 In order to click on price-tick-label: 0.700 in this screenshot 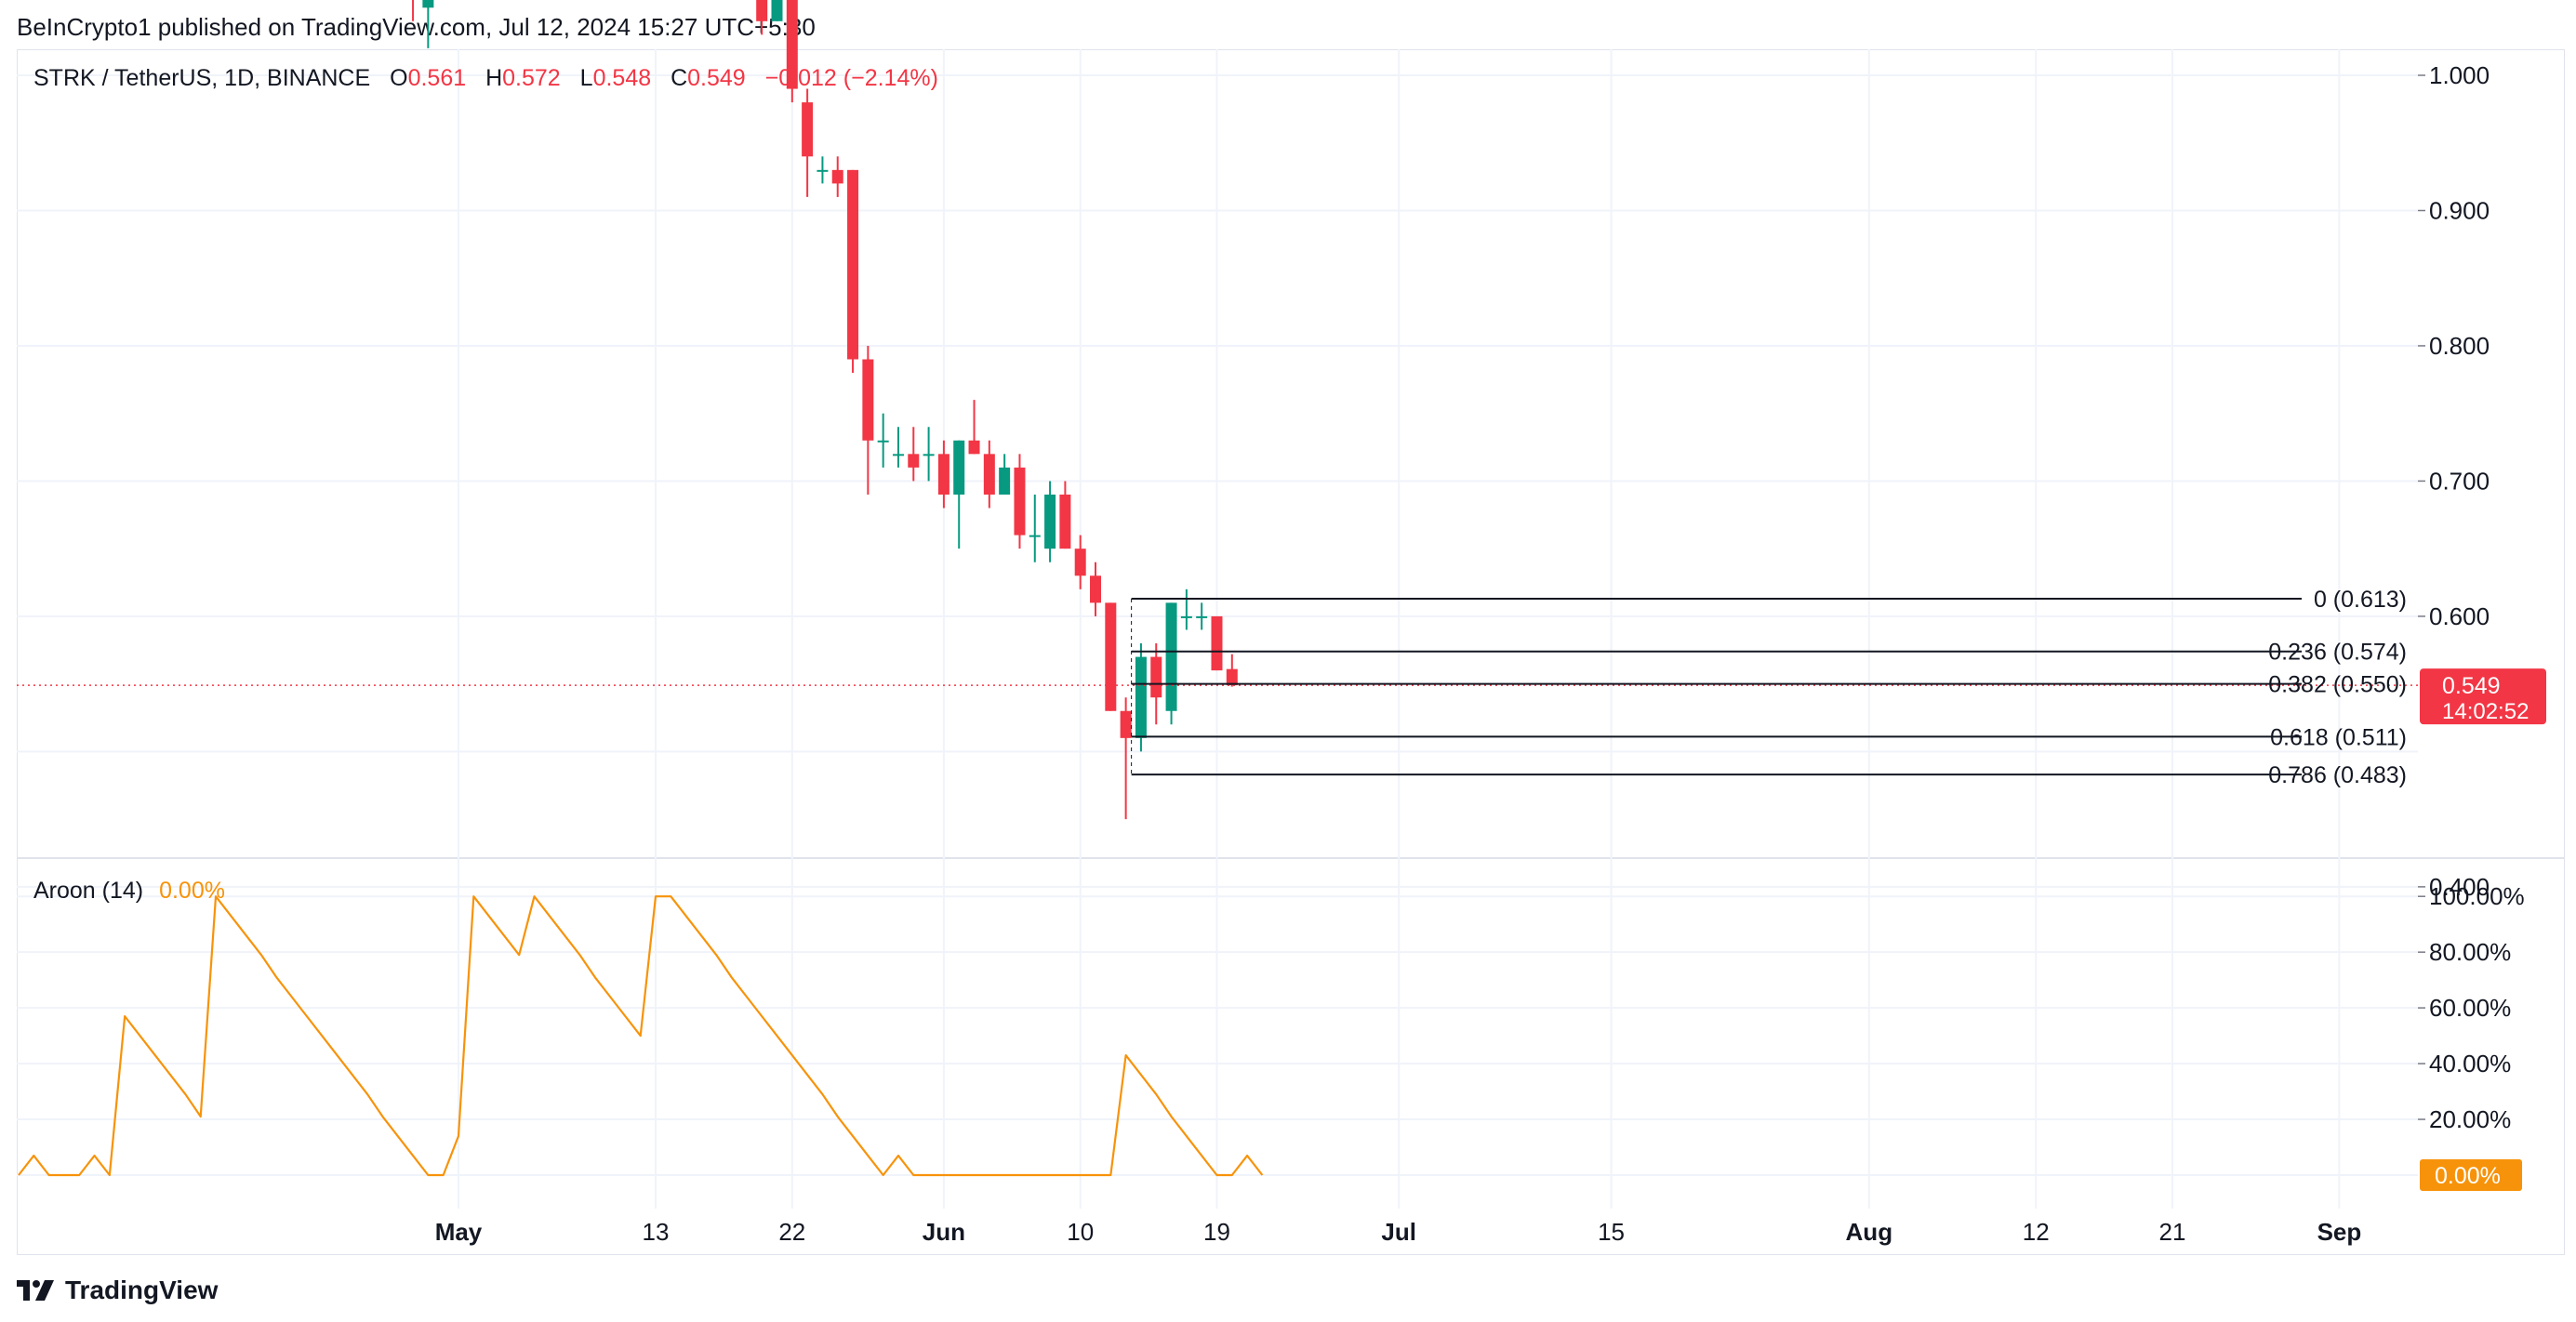, I will do `click(2459, 481)`.